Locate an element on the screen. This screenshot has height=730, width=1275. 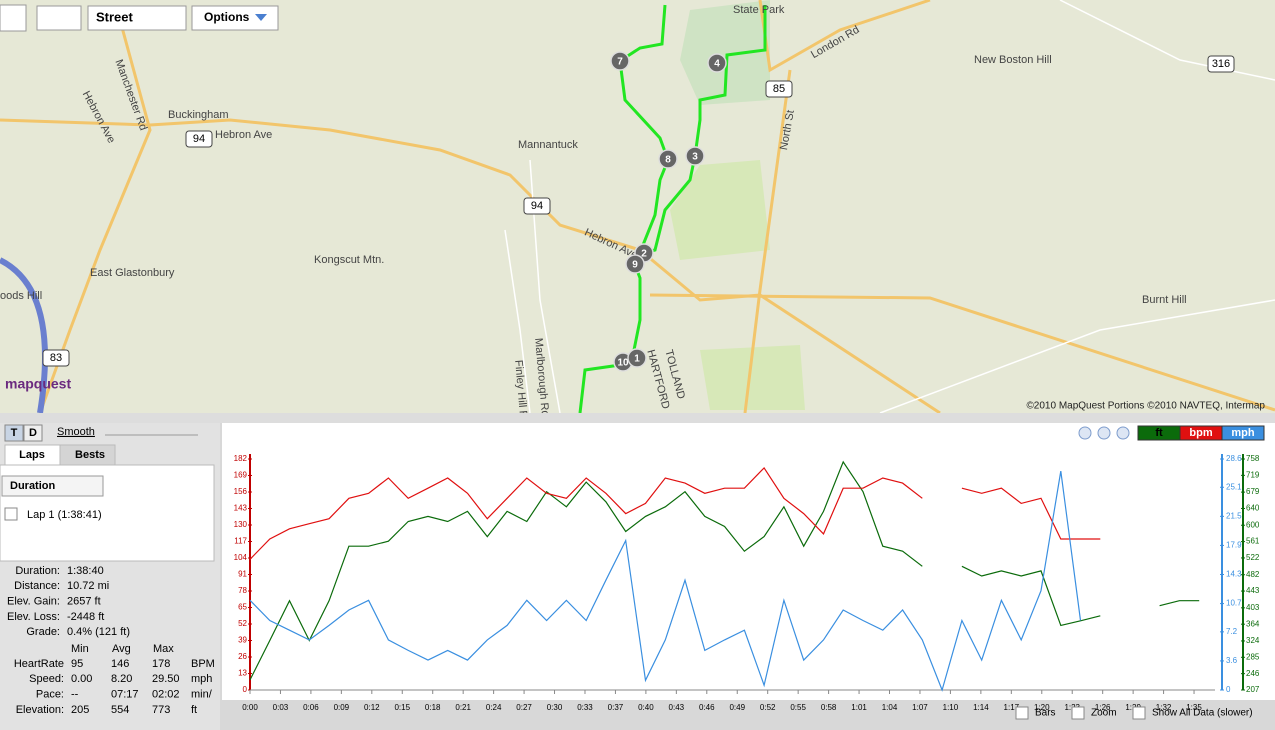
highway is located at coordinates (24, 335).